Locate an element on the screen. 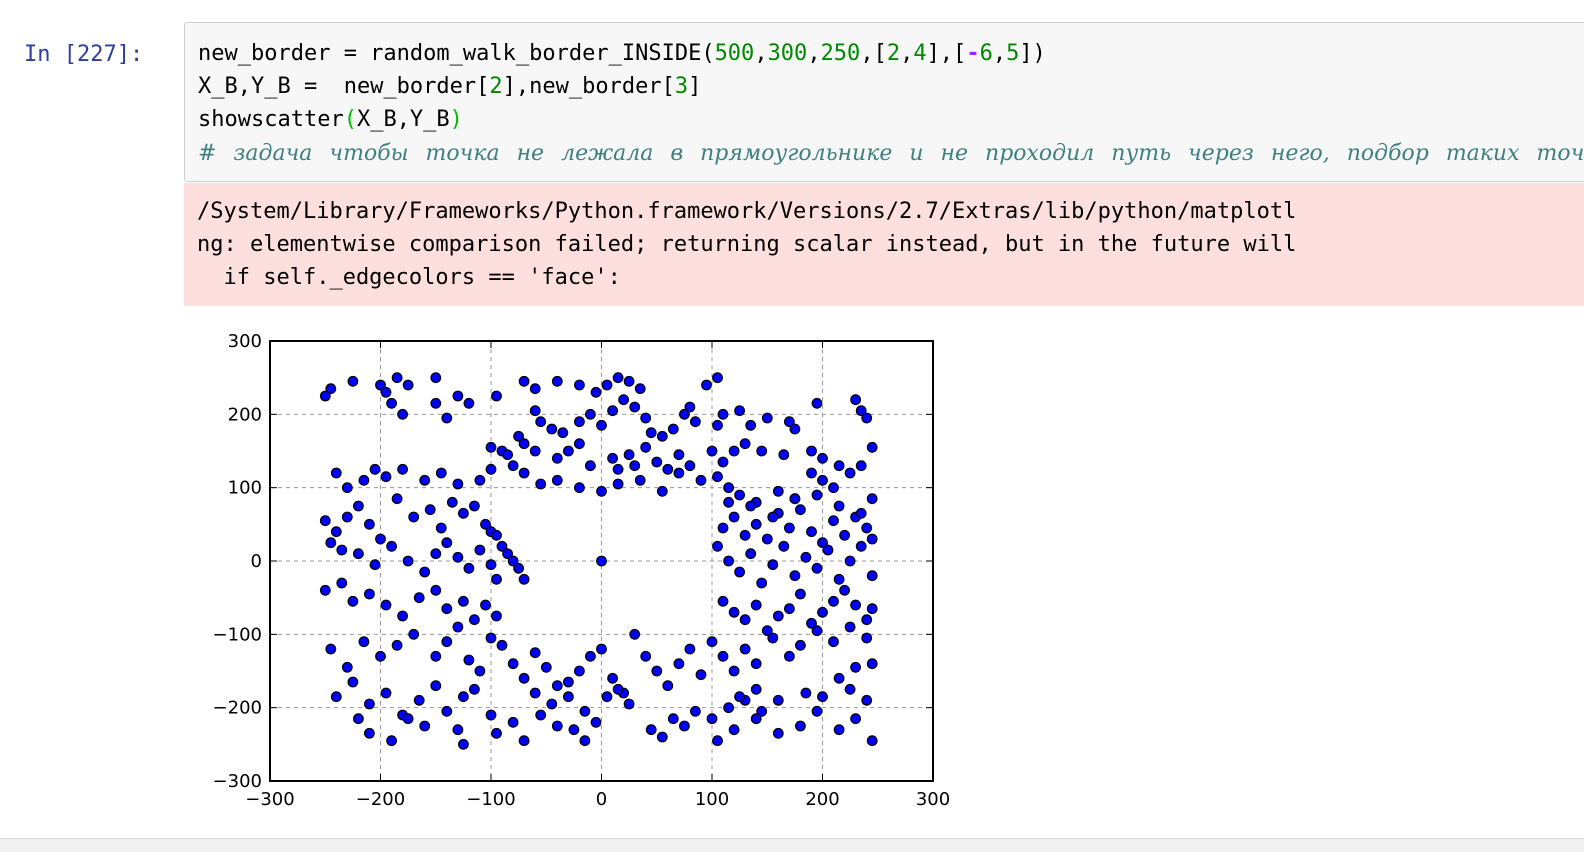 This screenshot has height=852, width=1584. code-operator: - is located at coordinates (973, 53).